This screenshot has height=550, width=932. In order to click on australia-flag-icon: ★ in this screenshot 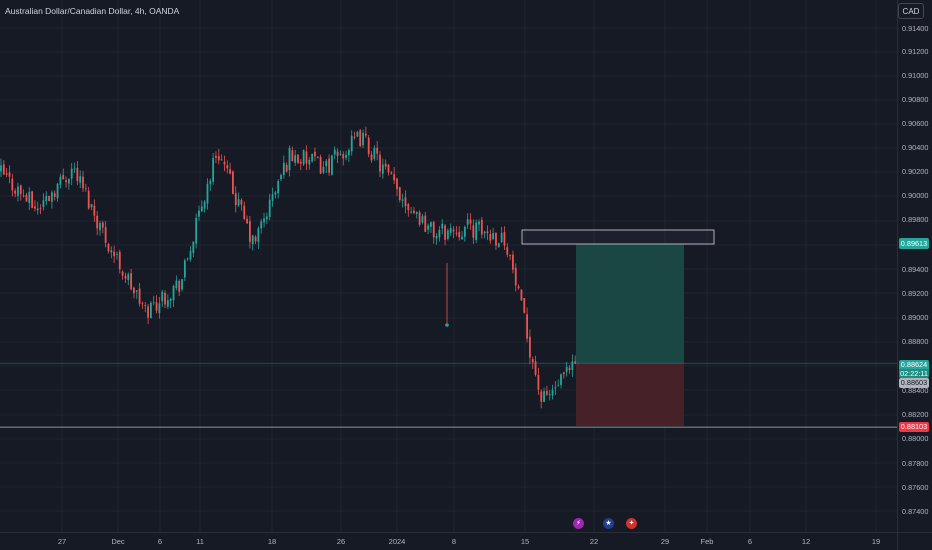, I will do `click(608, 523)`.